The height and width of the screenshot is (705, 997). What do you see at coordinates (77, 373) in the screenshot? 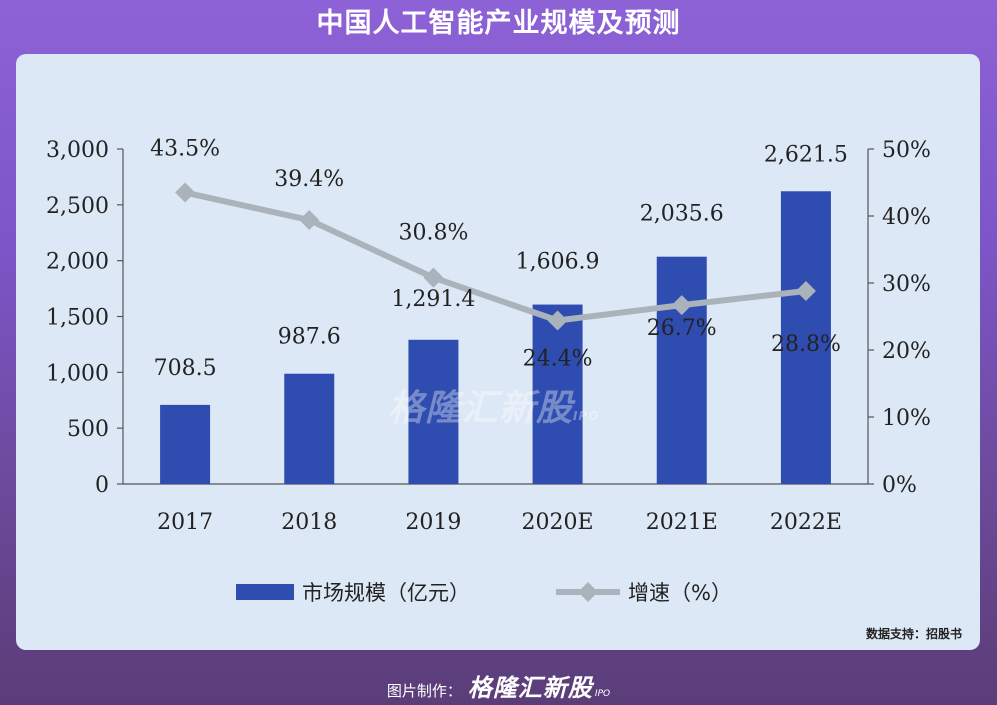
I see `left-tick-label: 1,000` at bounding box center [77, 373].